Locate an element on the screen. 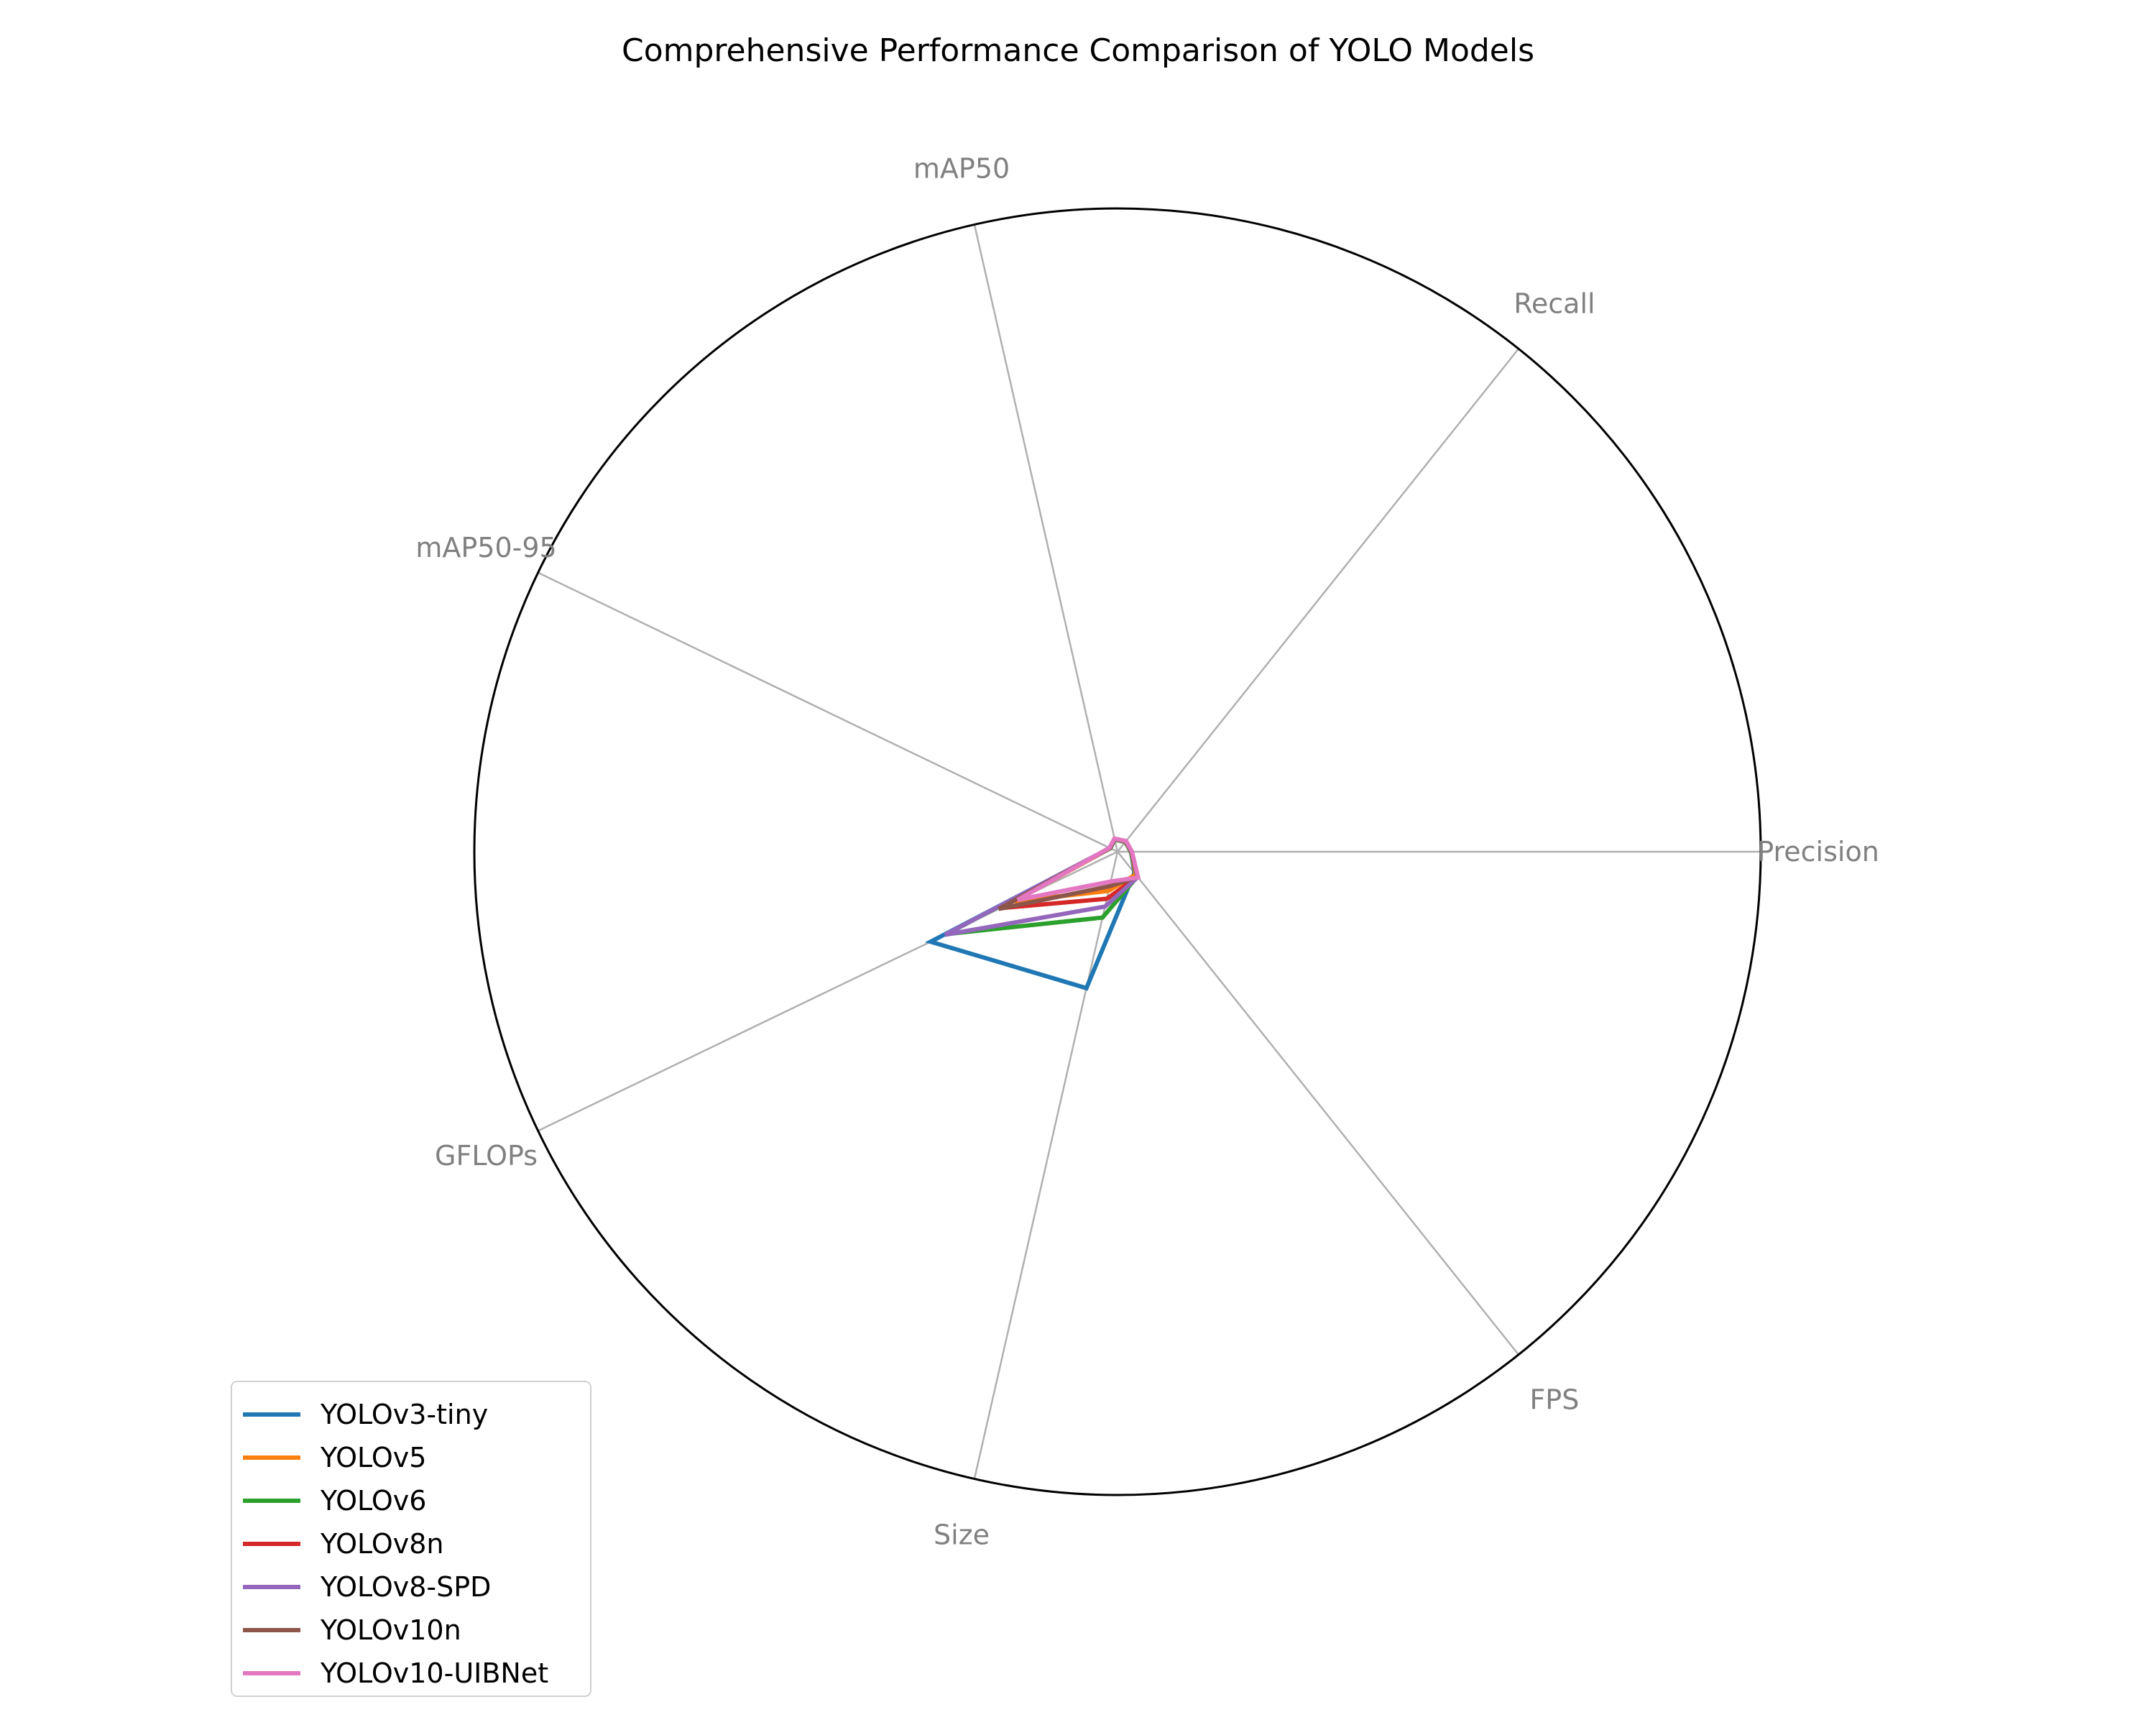 This screenshot has height=1725, width=2156. axis-label-map50: mAP50 is located at coordinates (961, 168).